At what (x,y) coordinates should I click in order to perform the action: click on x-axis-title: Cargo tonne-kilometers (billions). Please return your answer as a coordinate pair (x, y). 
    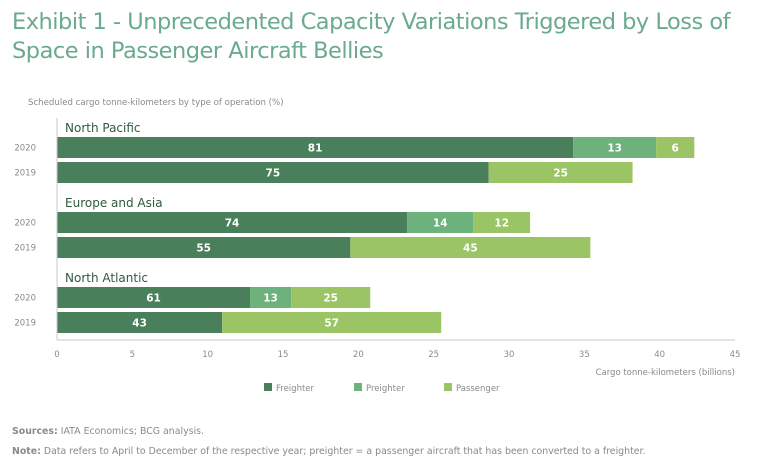
    Looking at the image, I should click on (665, 373).